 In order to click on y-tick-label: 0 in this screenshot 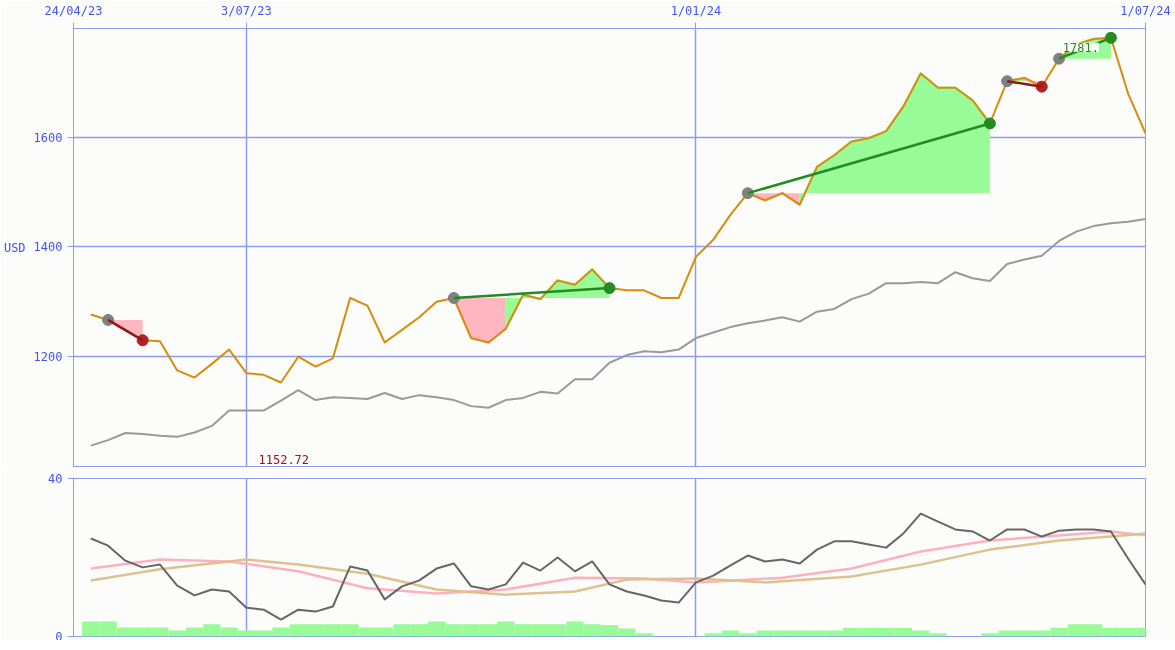, I will do `click(59, 636)`.